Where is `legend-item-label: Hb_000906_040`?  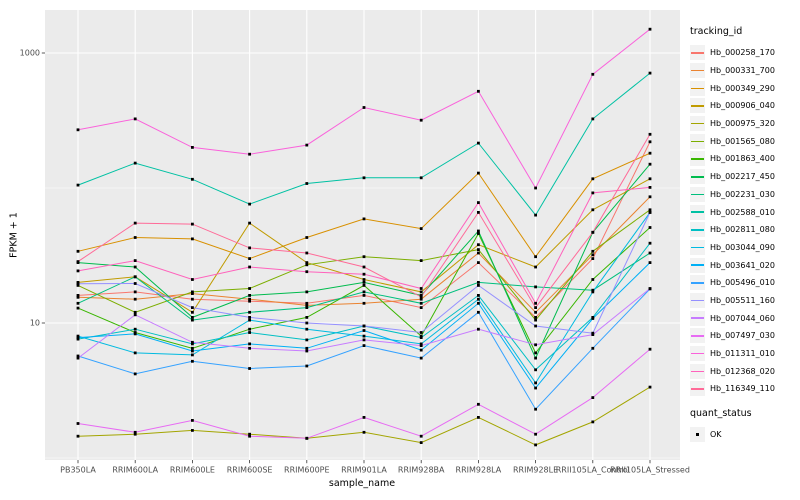
legend-item-label: Hb_000906_040 is located at coordinates (742, 106).